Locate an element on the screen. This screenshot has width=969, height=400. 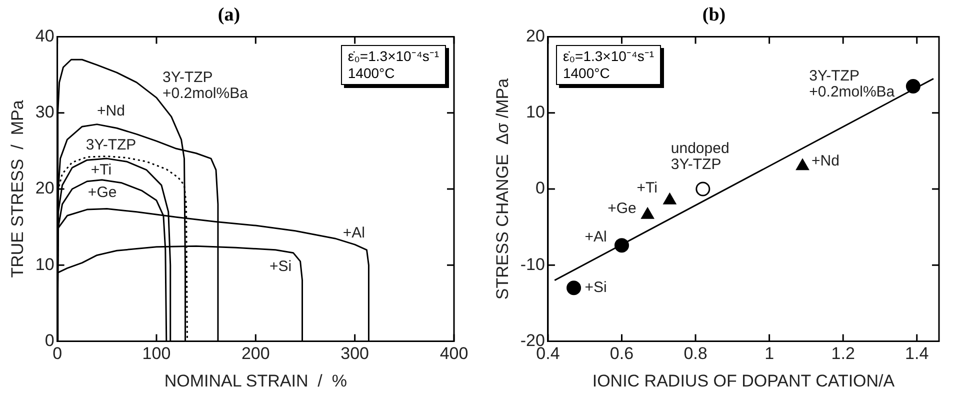
x-axis-title: IONIC RADIUS OF DOPANT CATION/A is located at coordinates (744, 380).